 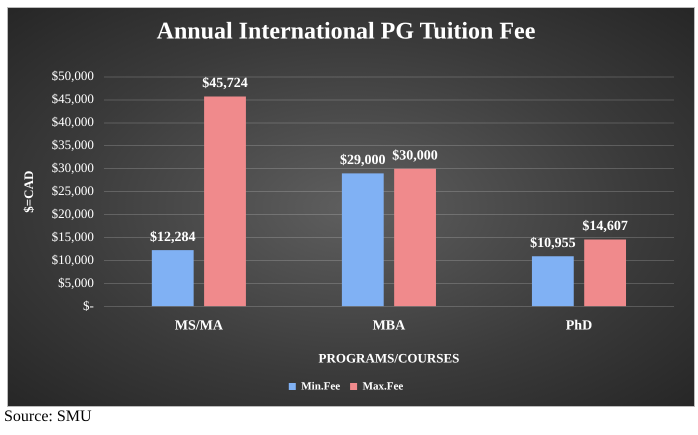 What do you see at coordinates (28, 191) in the screenshot?
I see `y-axis-title: $=CAD` at bounding box center [28, 191].